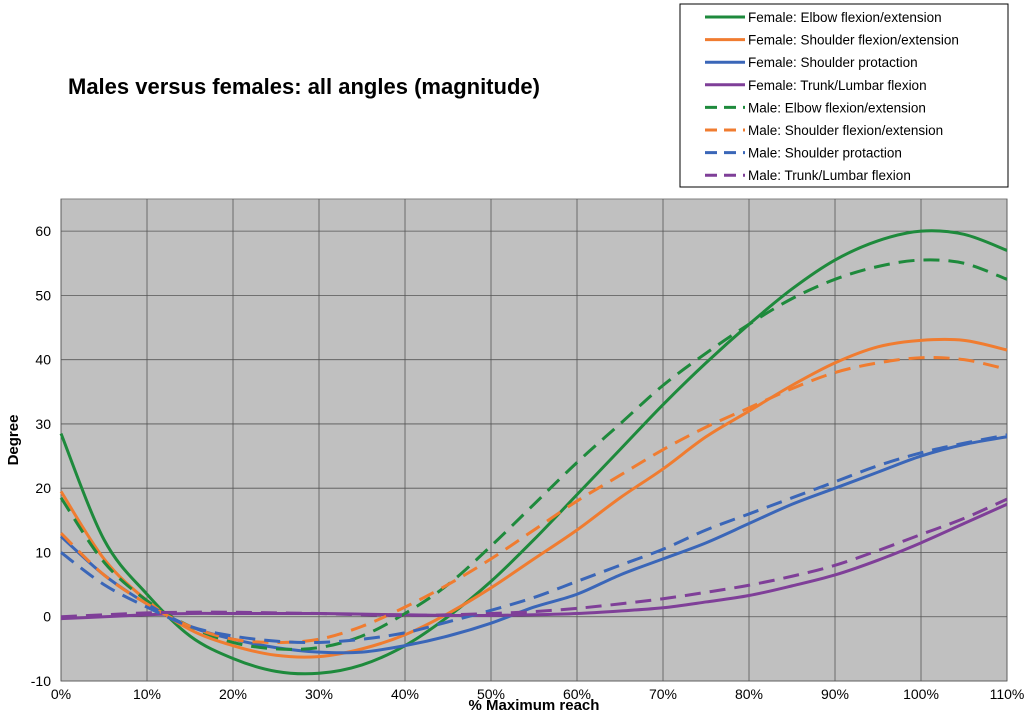 The height and width of the screenshot is (717, 1031). What do you see at coordinates (663, 694) in the screenshot?
I see `x-tick-label: 70%` at bounding box center [663, 694].